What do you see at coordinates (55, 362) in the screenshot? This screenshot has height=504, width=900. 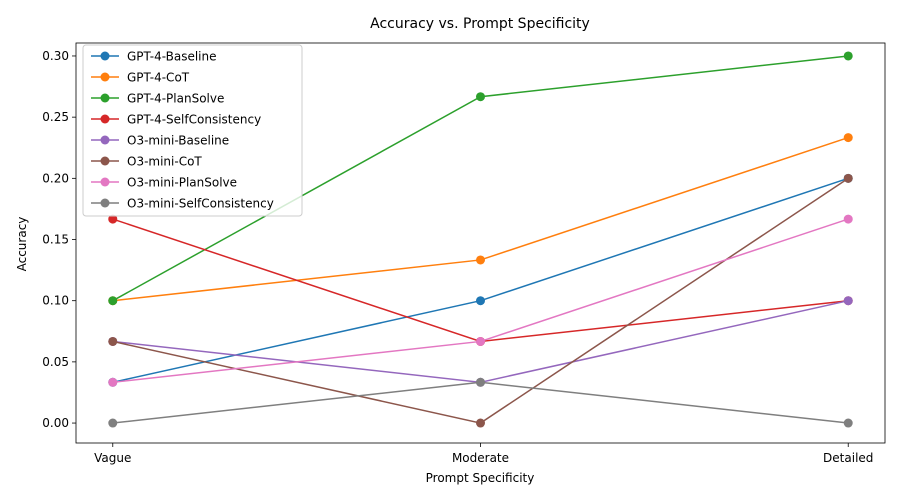 I see `y-tick-label: 0.05` at bounding box center [55, 362].